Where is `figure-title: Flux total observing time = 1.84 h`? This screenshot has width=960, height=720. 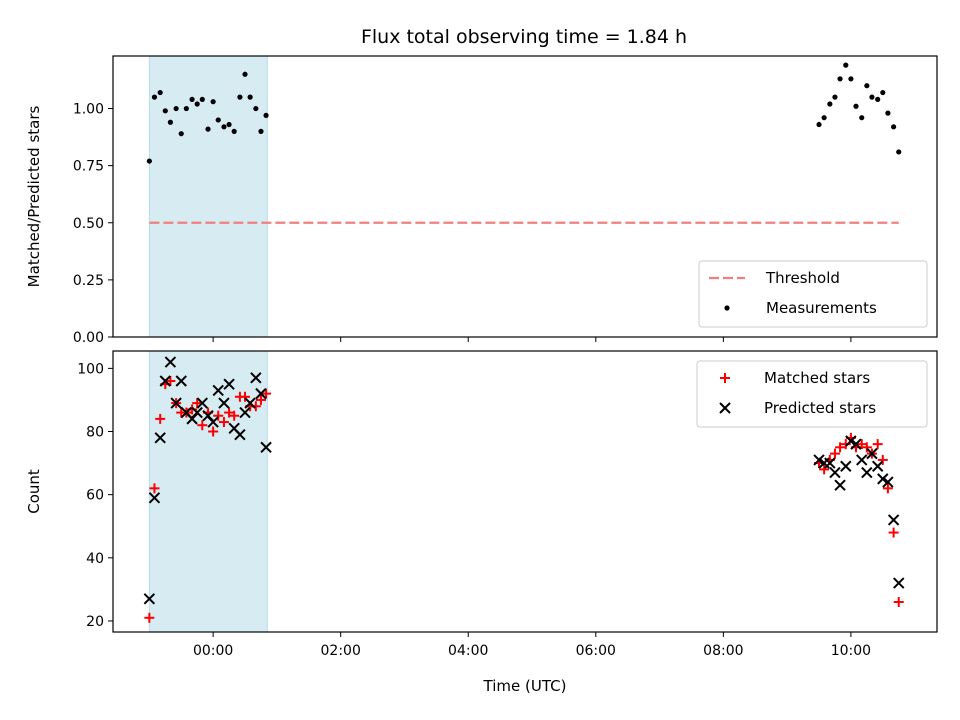
figure-title: Flux total observing time = 1.84 h is located at coordinates (524, 37).